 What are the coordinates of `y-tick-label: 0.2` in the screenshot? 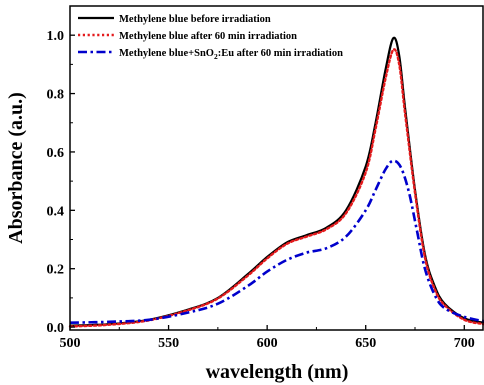 It's located at (56, 270).